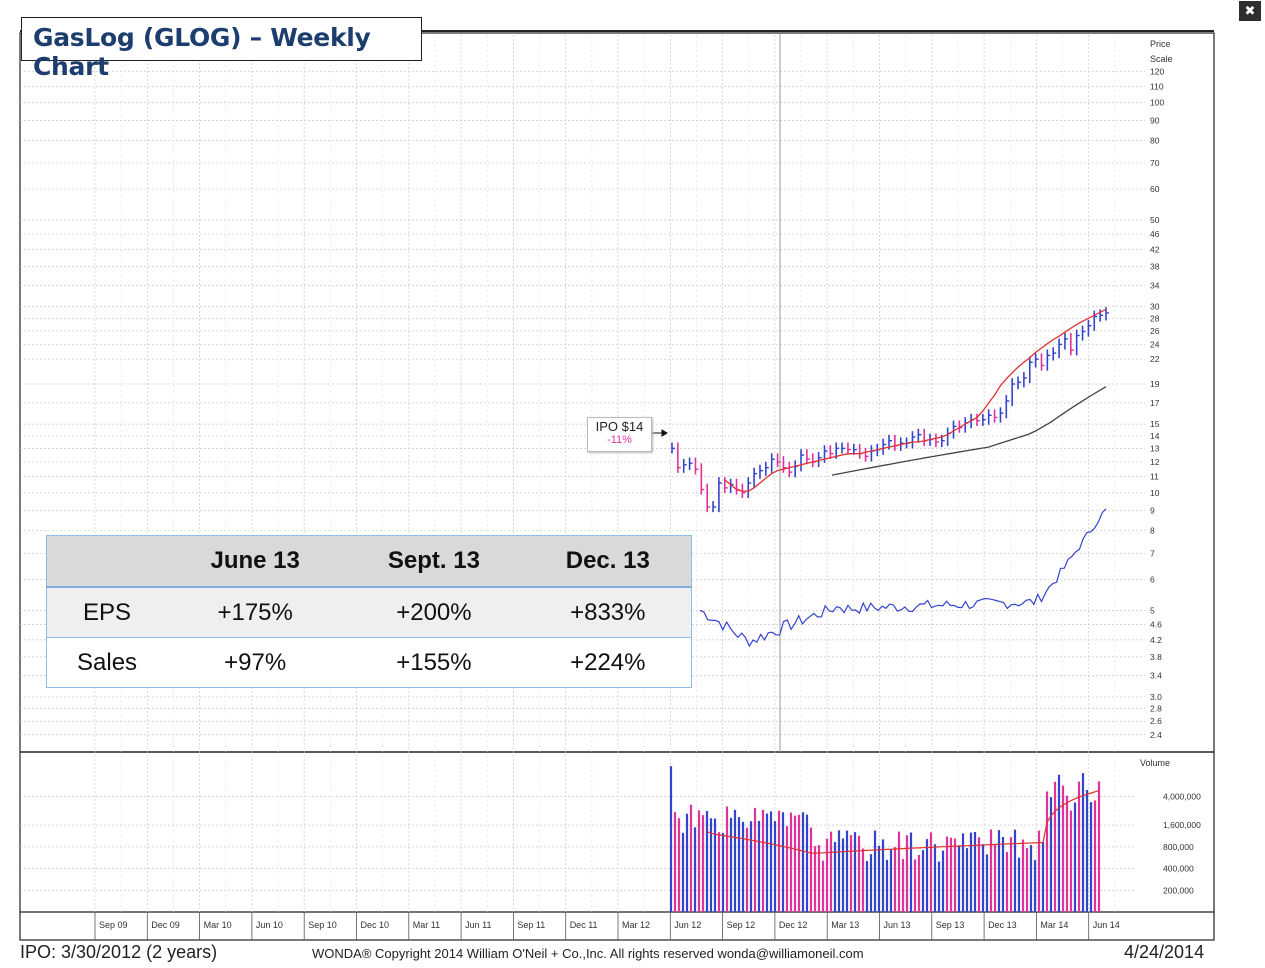 The height and width of the screenshot is (968, 1265). I want to click on ipo-change: -11%, so click(619, 440).